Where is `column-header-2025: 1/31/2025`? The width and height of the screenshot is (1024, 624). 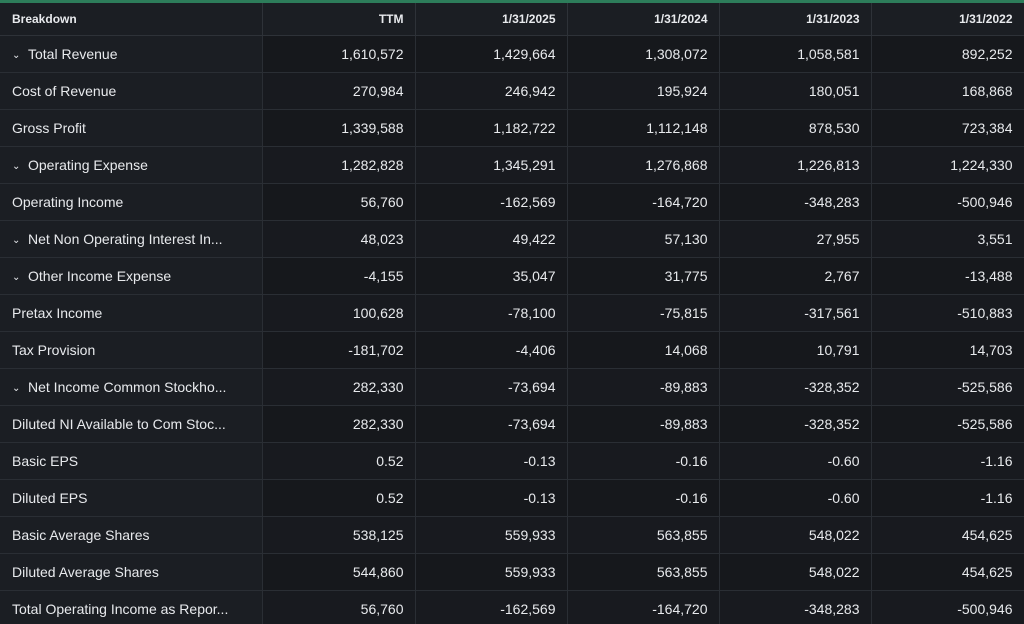
column-header-2025: 1/31/2025 is located at coordinates (491, 19).